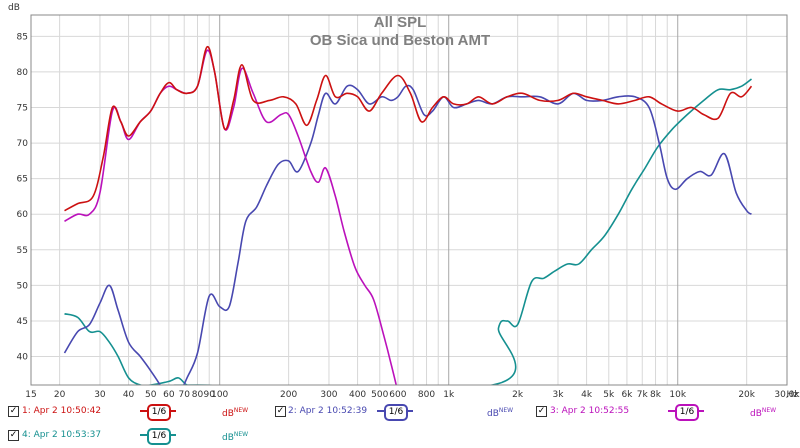 The height and width of the screenshot is (448, 800). Describe the element at coordinates (23, 215) in the screenshot. I see `y-tick-label: 60` at that location.